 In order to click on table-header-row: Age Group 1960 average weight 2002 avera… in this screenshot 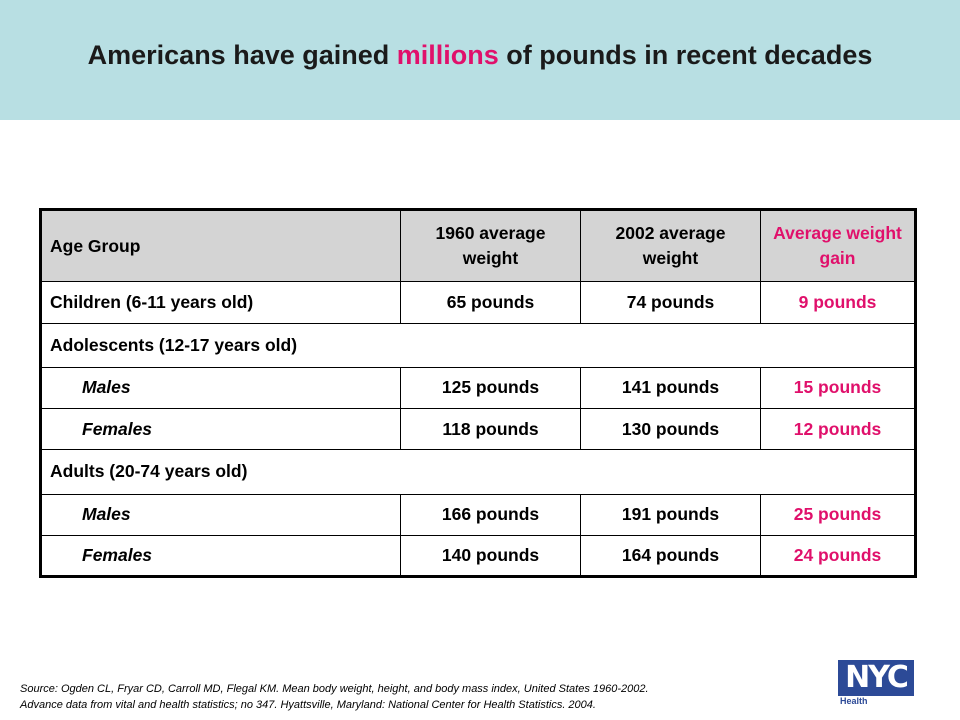, I will do `click(478, 245)`.